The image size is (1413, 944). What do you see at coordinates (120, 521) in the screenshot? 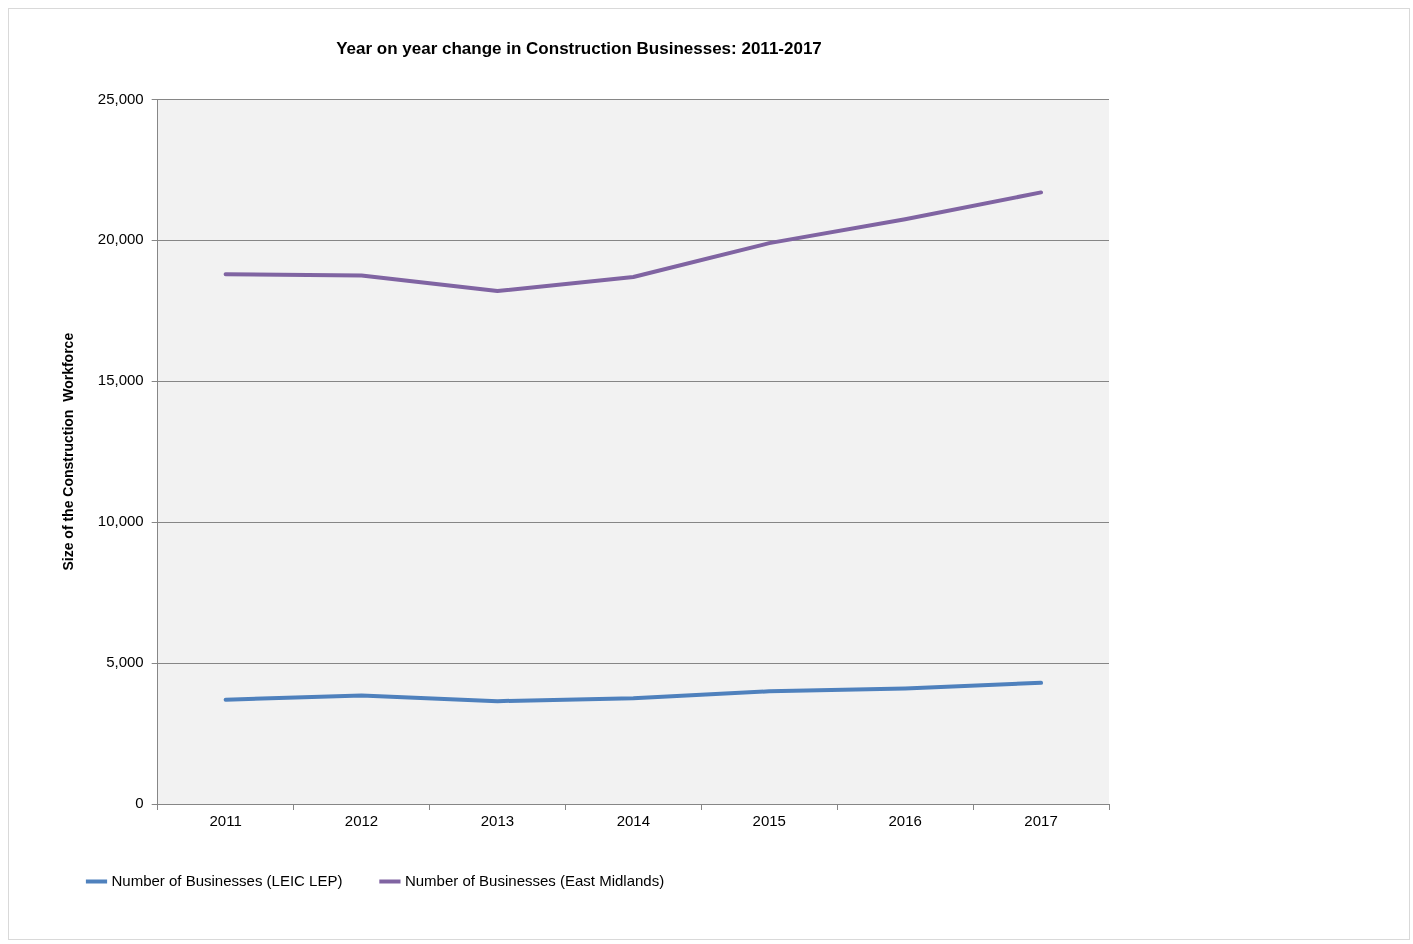
I see `y-tick-label: 10,000` at bounding box center [120, 521].